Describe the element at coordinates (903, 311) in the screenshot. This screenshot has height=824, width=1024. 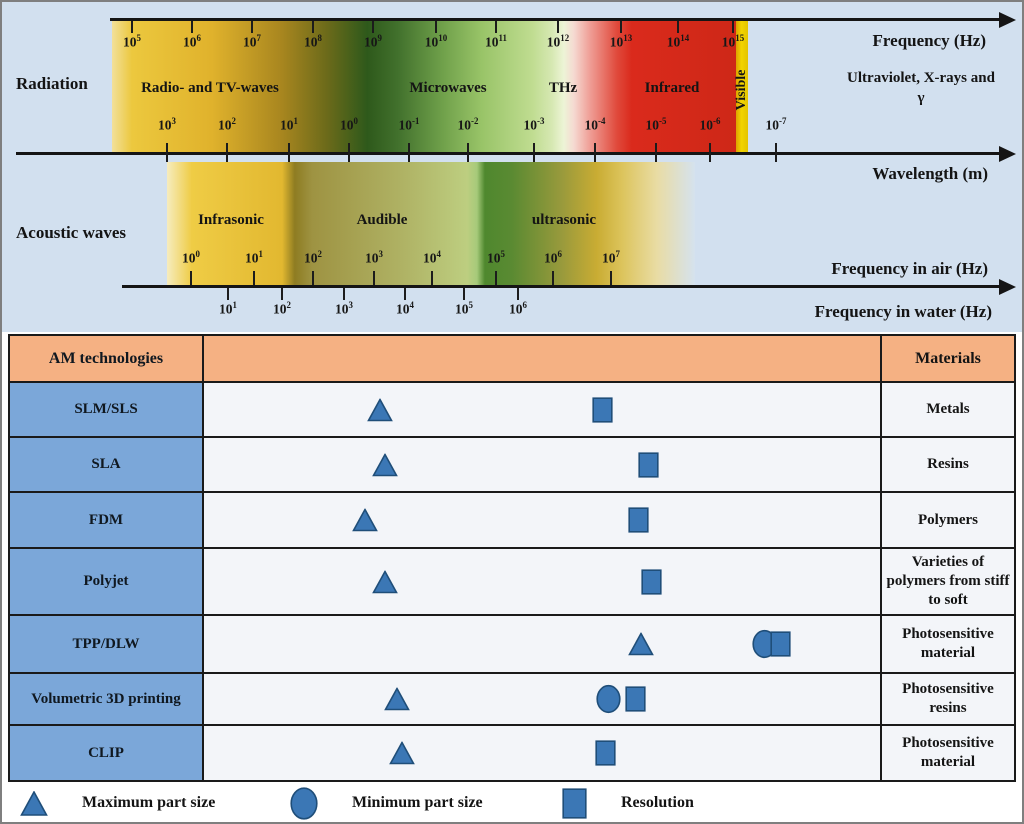
I see `water-frequency-axis-label: Frequency in water (Hz)` at that location.